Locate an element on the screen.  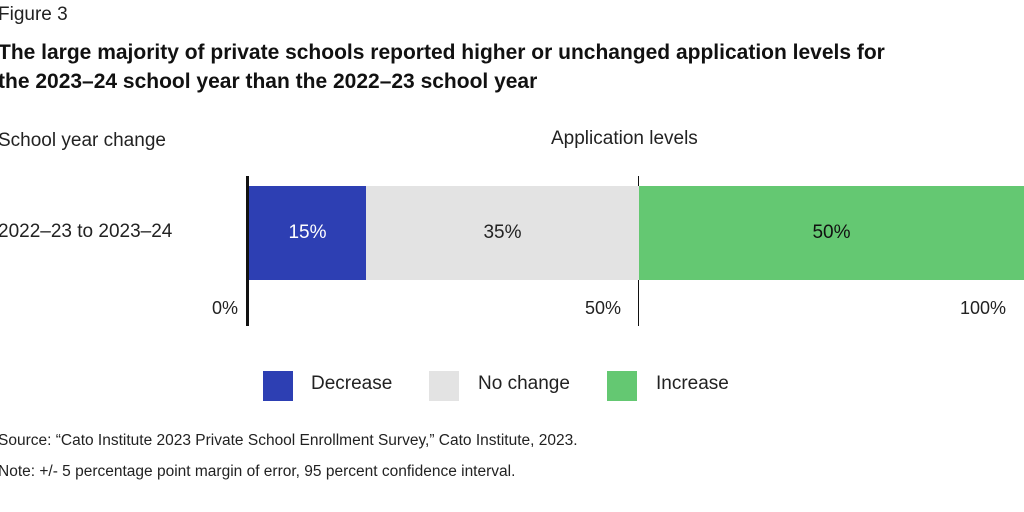
data-label-no-change: 35% is located at coordinates (502, 232).